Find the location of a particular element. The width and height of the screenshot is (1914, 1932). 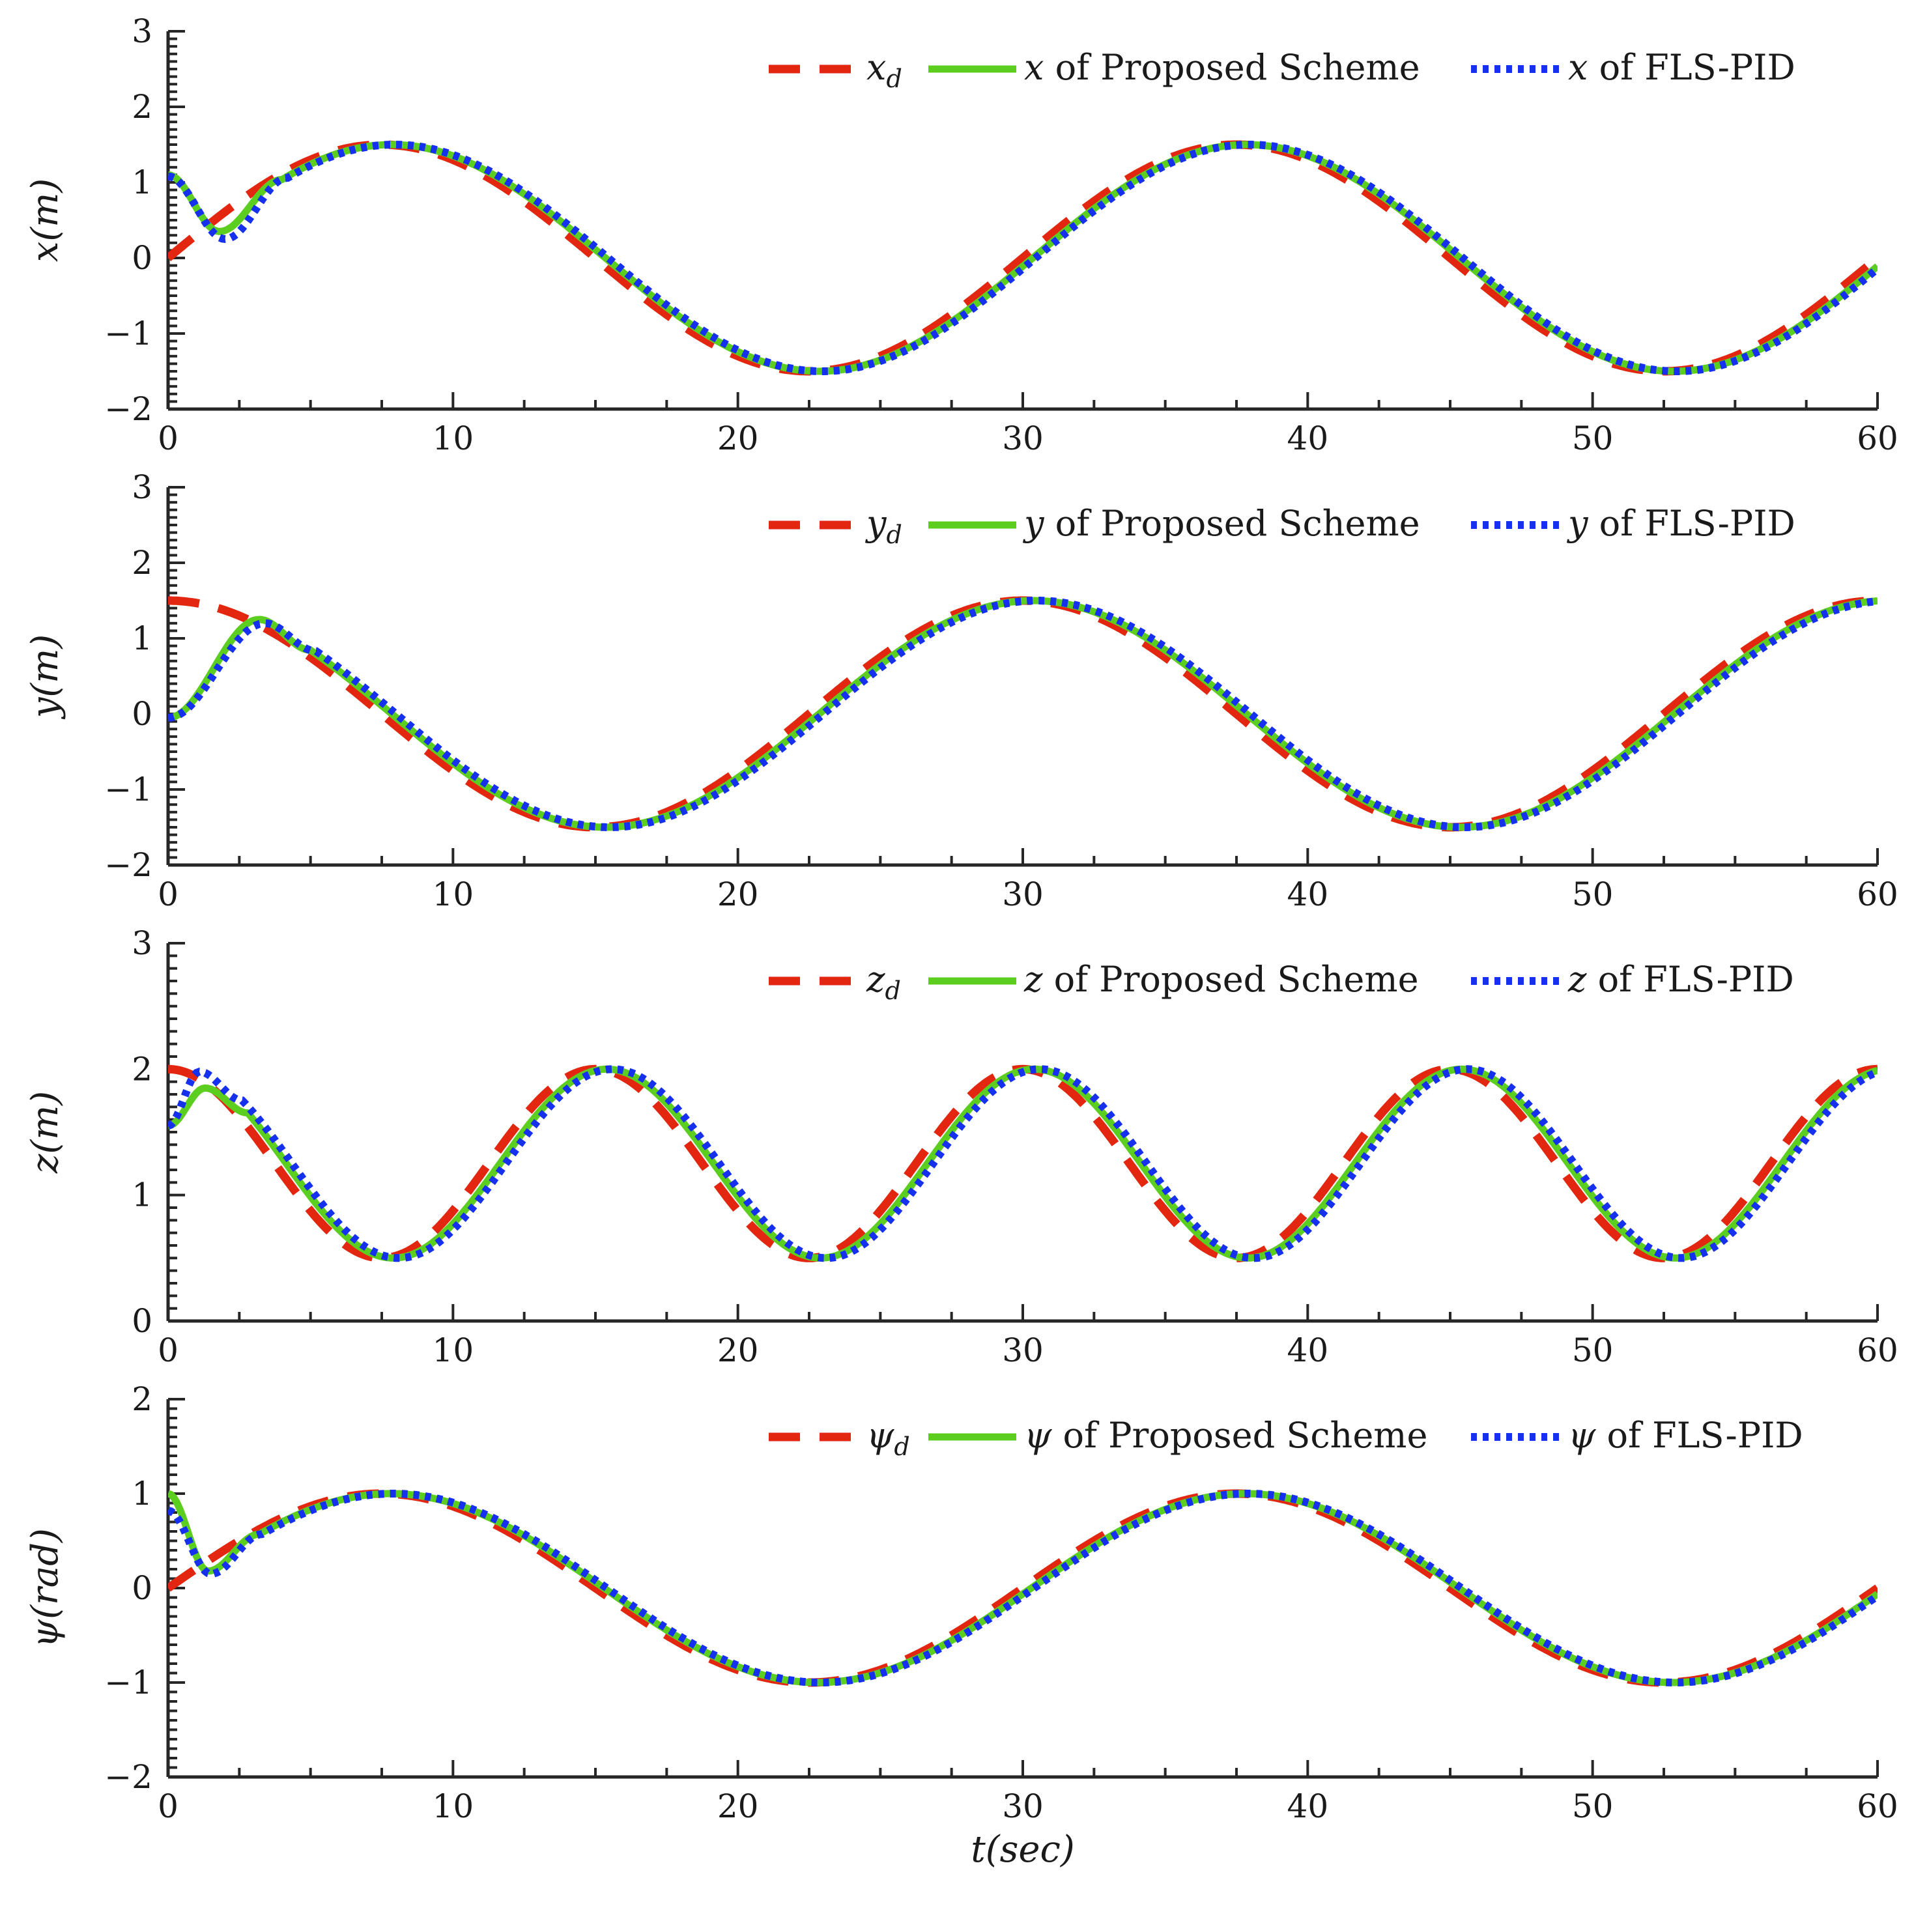

y-axis-label: y(m) is located at coordinates (45, 677).